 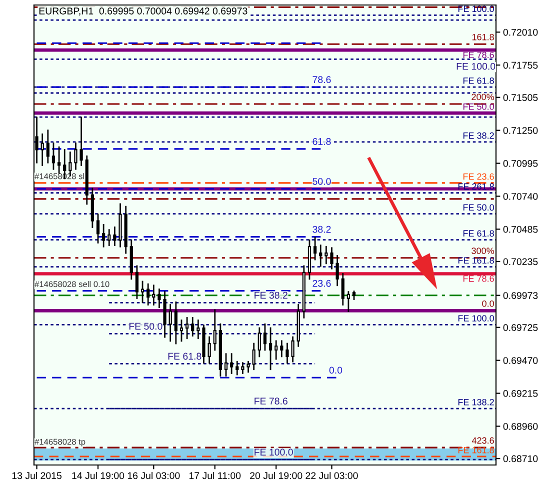 I want to click on ref-line-label: FE 138.2, so click(x=476, y=402).